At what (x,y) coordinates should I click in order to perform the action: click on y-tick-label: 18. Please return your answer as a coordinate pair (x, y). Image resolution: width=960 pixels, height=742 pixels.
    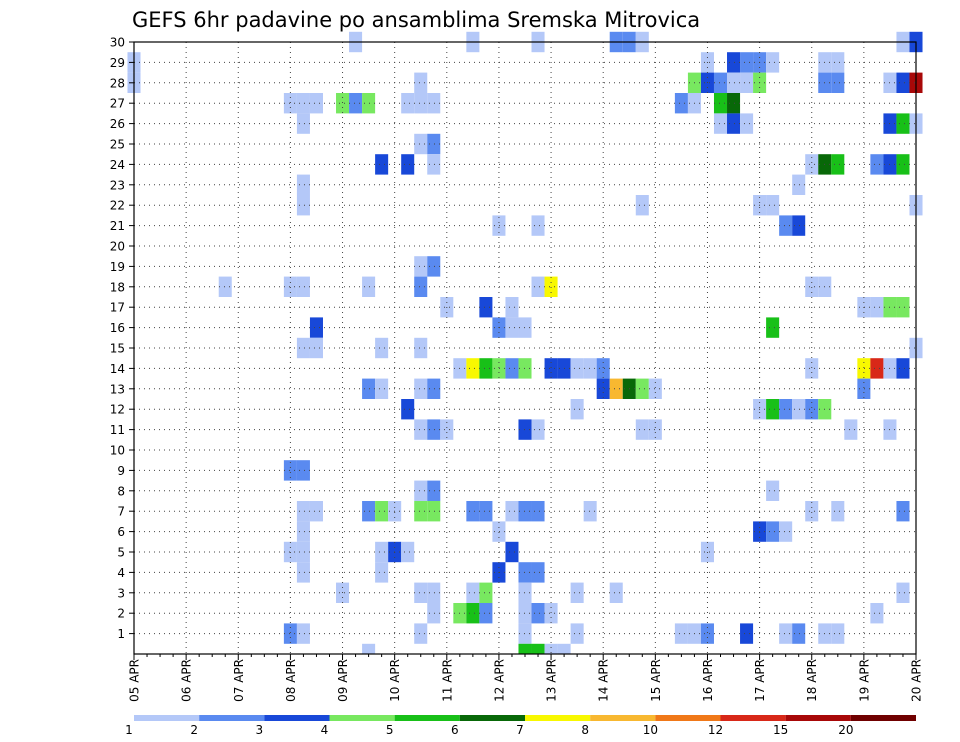
    Looking at the image, I should click on (117, 287).